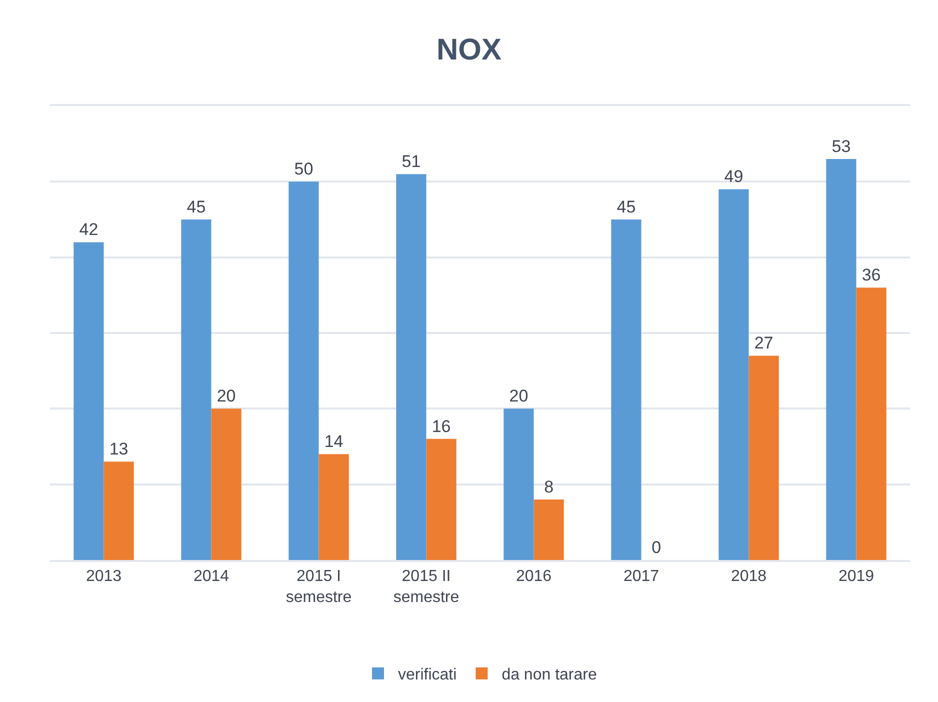 This screenshot has height=702, width=938. I want to click on data-label: 14, so click(334, 442).